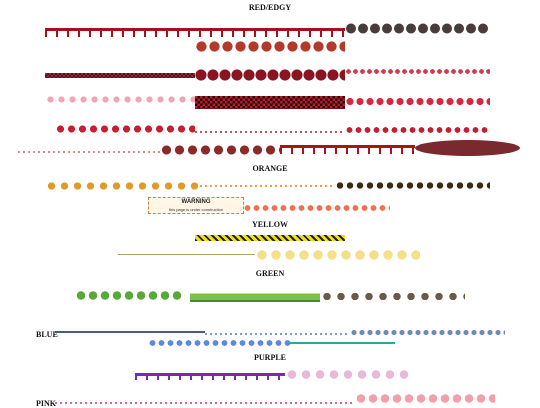 The height and width of the screenshot is (408, 540). Describe the element at coordinates (196, 202) in the screenshot. I see `warning-title: WARNING` at that location.